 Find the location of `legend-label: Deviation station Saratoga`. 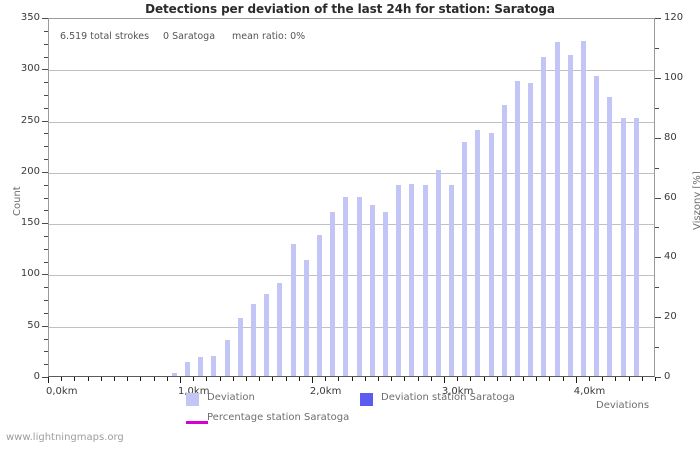

legend-label: Deviation station Saratoga is located at coordinates (448, 397).